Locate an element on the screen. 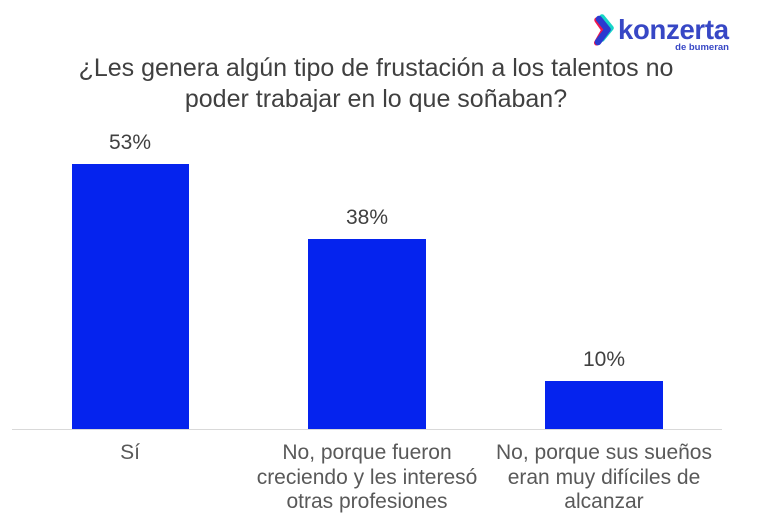 This screenshot has height=523, width=780. svg-text: konzerta is located at coordinates (674, 29).